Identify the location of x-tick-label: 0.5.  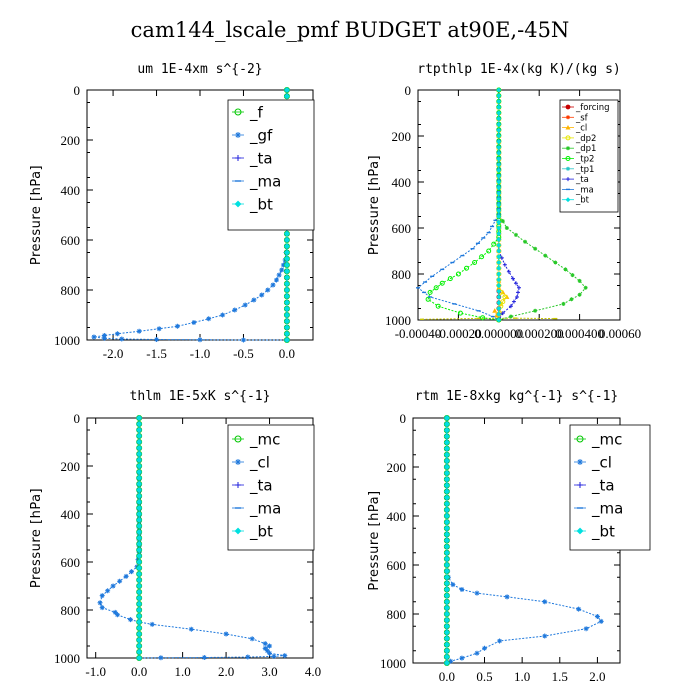
(484, 676).